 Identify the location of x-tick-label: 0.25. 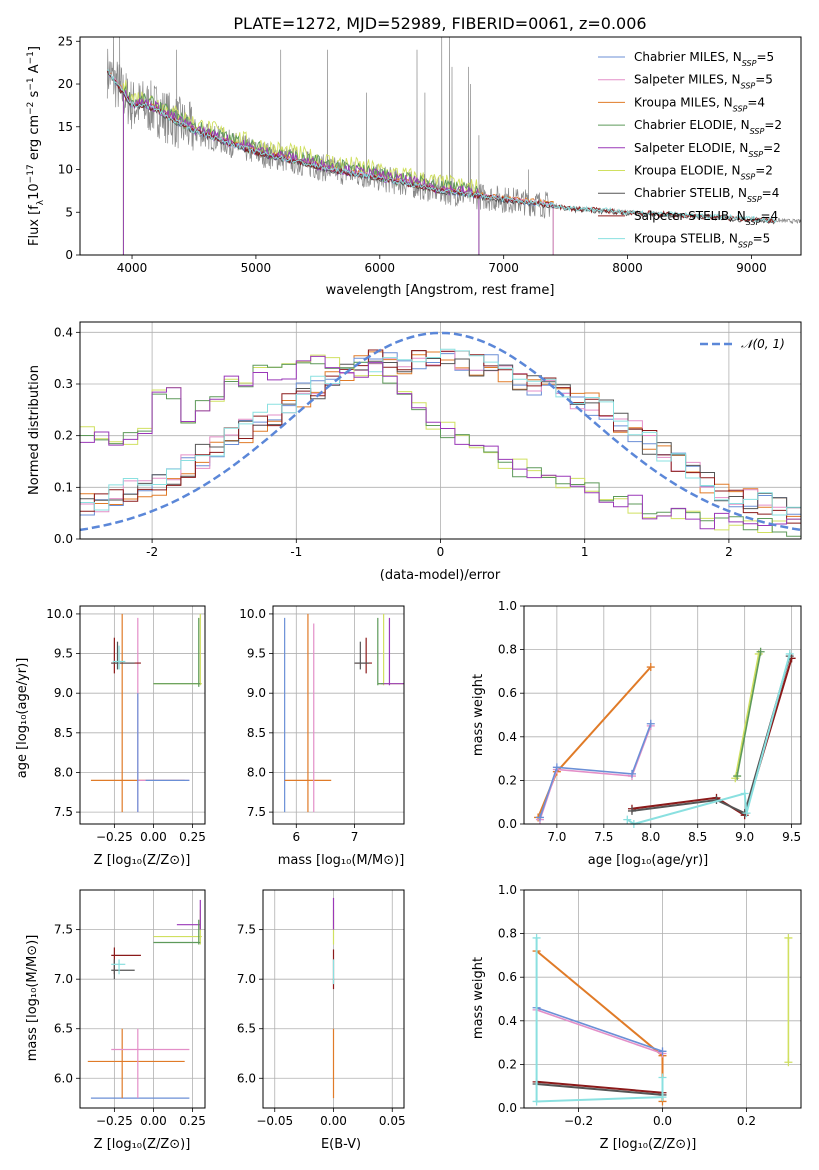
(192, 837).